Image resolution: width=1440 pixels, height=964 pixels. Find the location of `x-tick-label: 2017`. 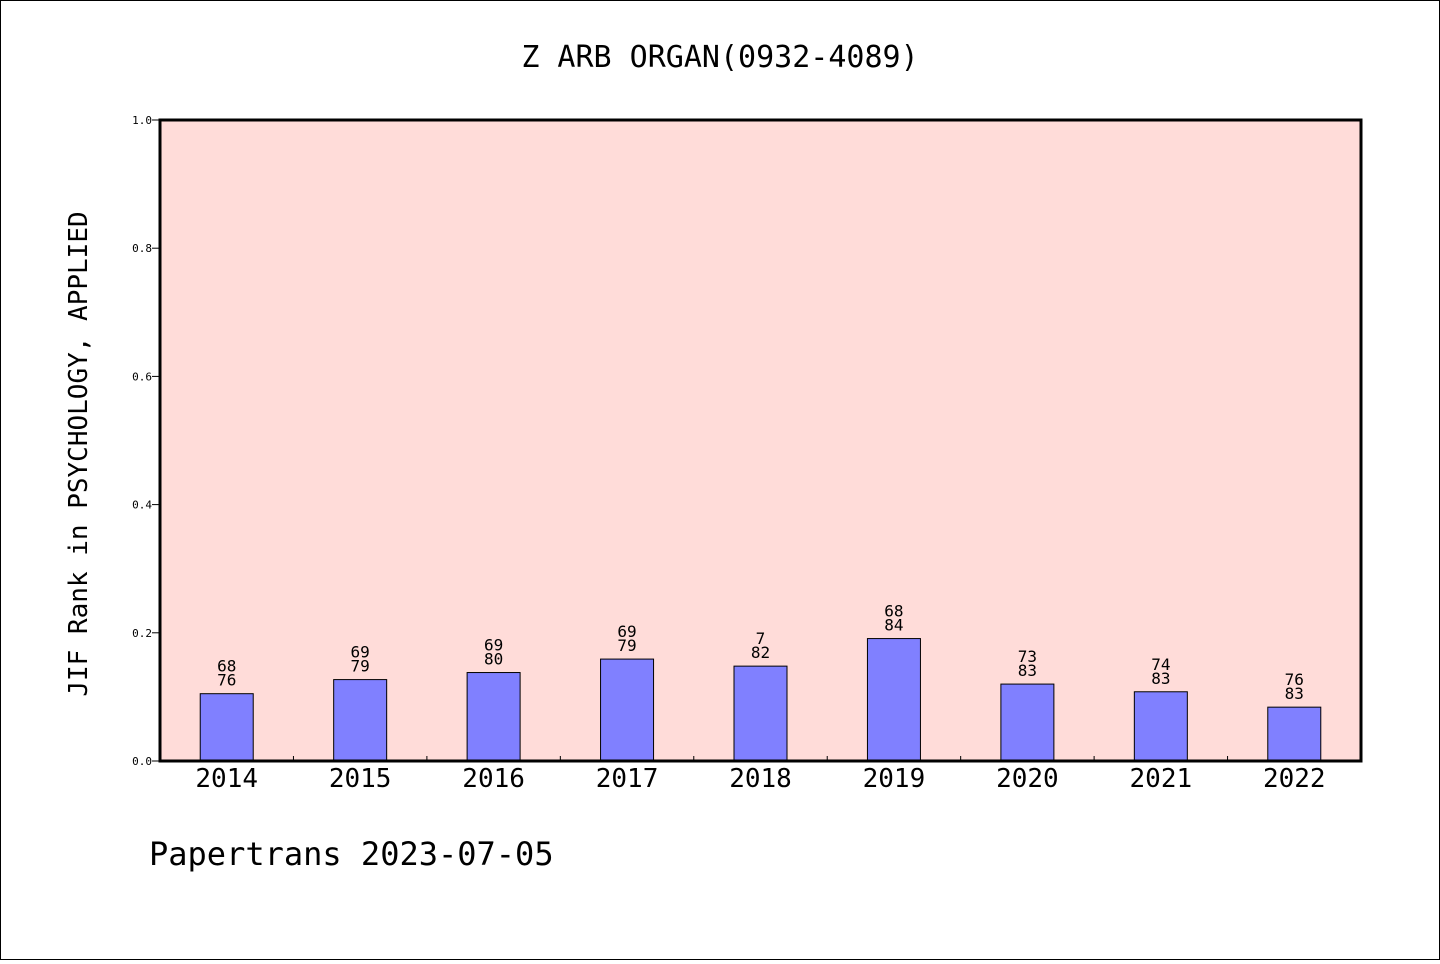

x-tick-label: 2017 is located at coordinates (627, 779).